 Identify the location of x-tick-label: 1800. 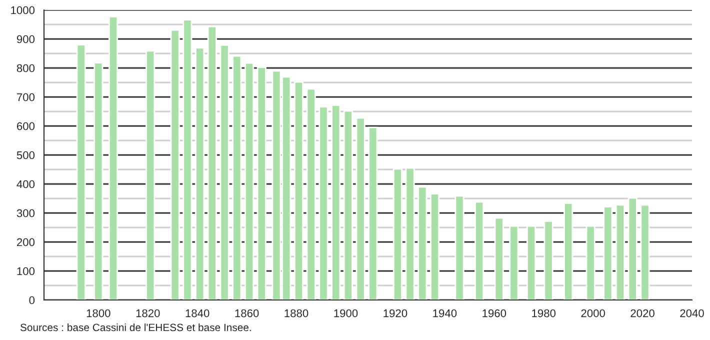
(98, 313).